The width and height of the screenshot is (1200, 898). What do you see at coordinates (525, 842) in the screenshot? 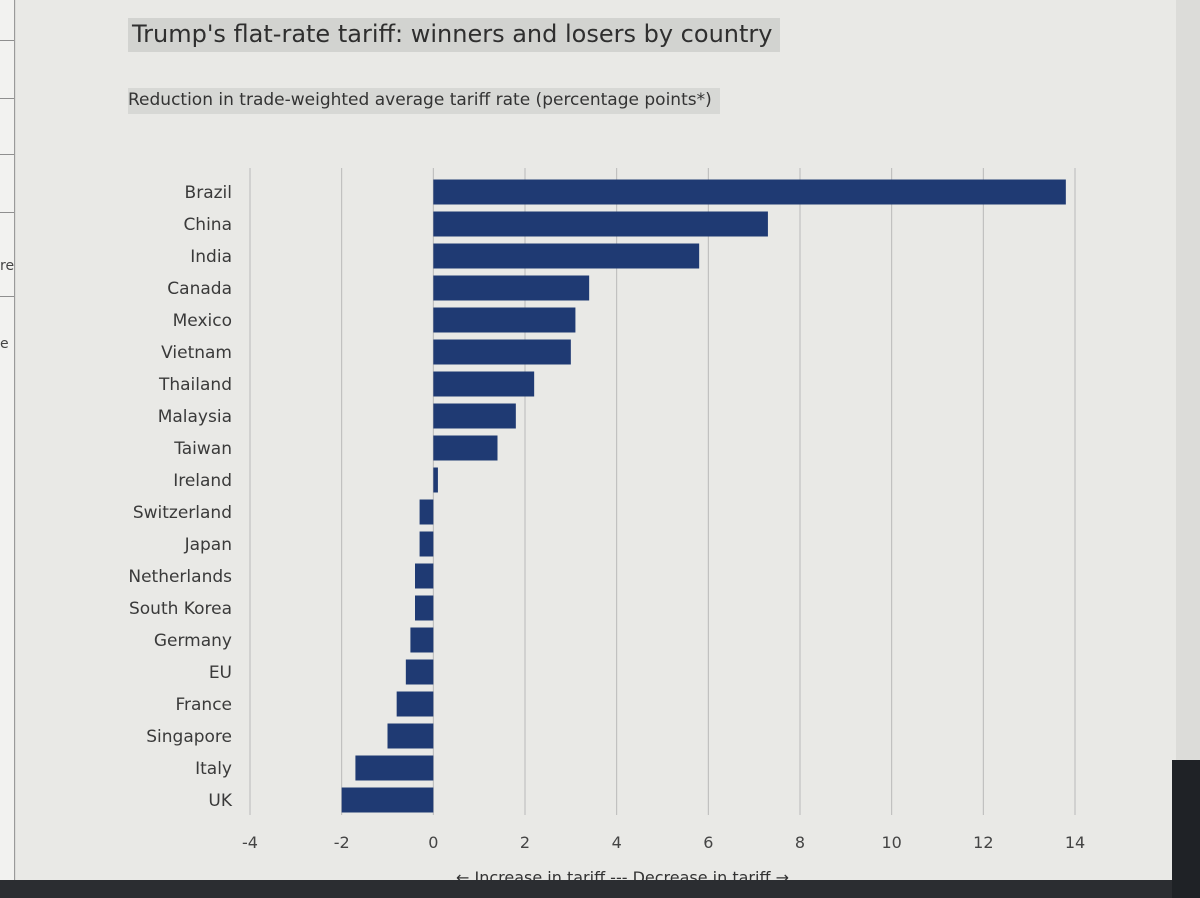
I see `x-tick-label: 2` at bounding box center [525, 842].